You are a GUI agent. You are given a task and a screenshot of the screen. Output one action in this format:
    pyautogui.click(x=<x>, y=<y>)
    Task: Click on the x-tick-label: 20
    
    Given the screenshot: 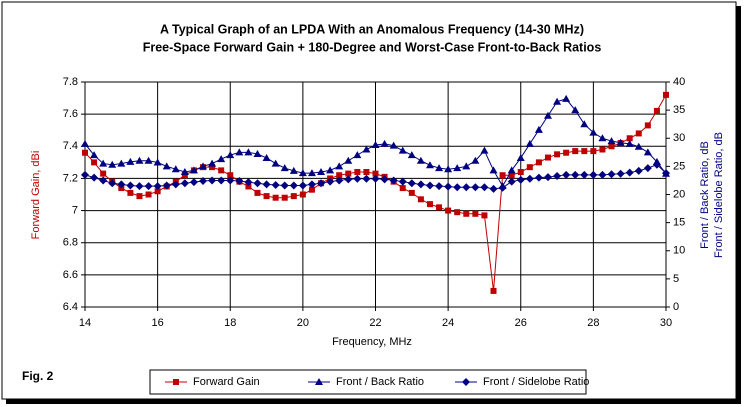 What is the action you would take?
    pyautogui.click(x=303, y=323)
    